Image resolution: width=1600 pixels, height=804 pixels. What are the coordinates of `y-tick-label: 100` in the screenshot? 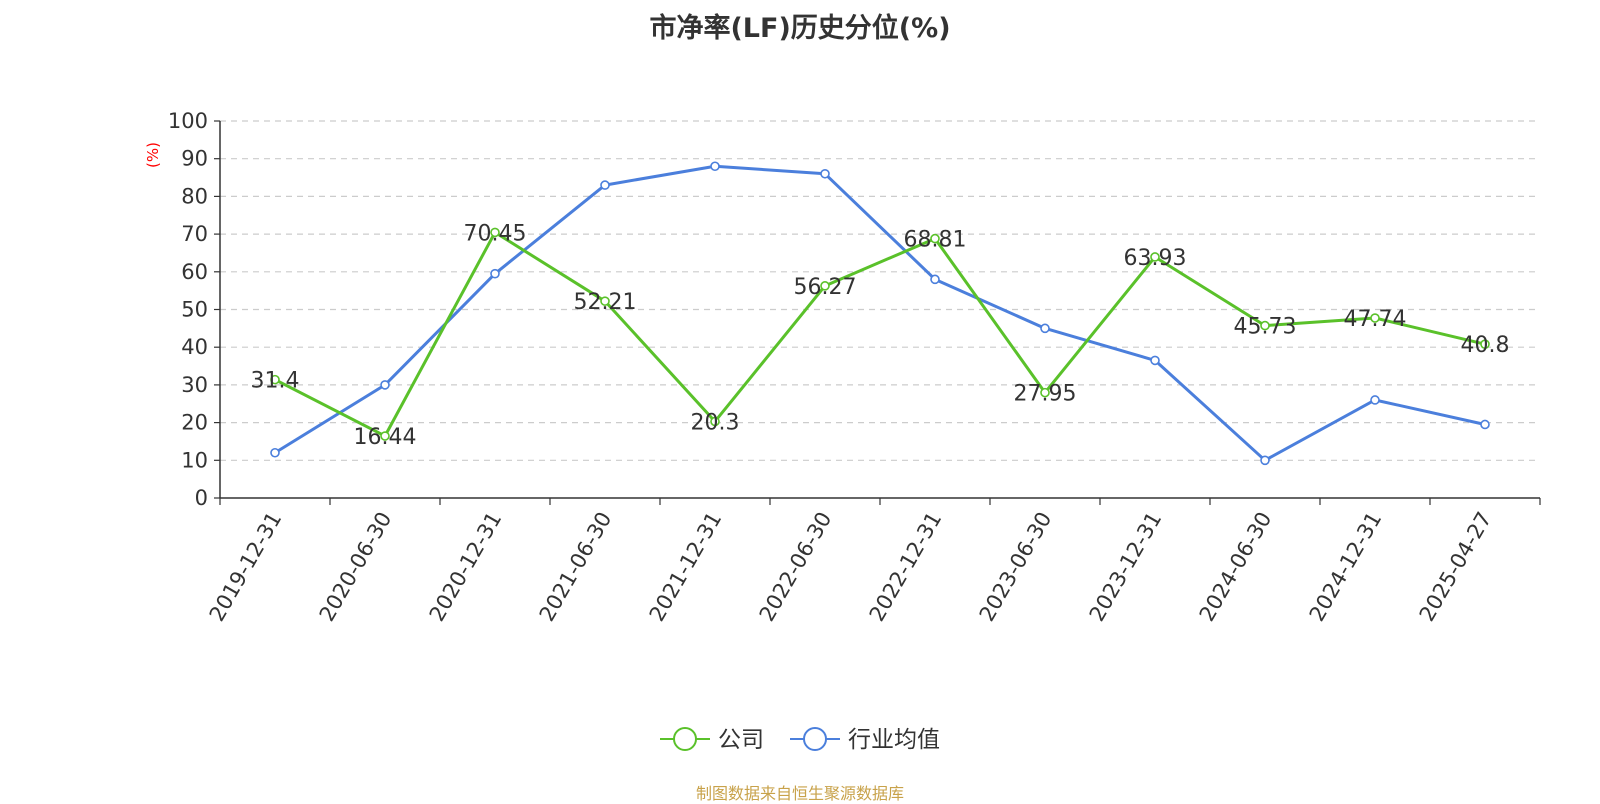 It's located at (188, 121).